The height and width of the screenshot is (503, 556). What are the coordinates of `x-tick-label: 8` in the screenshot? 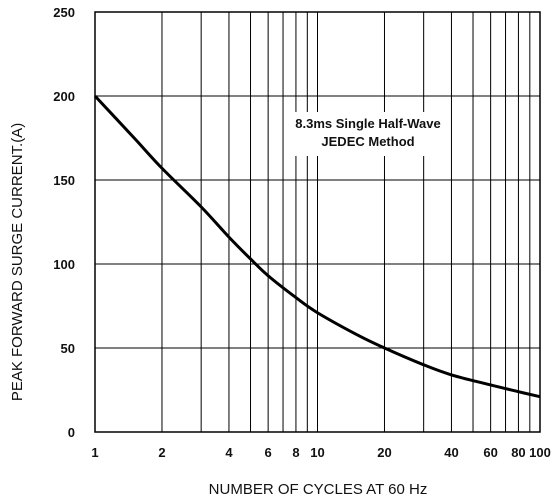 It's located at (295, 452).